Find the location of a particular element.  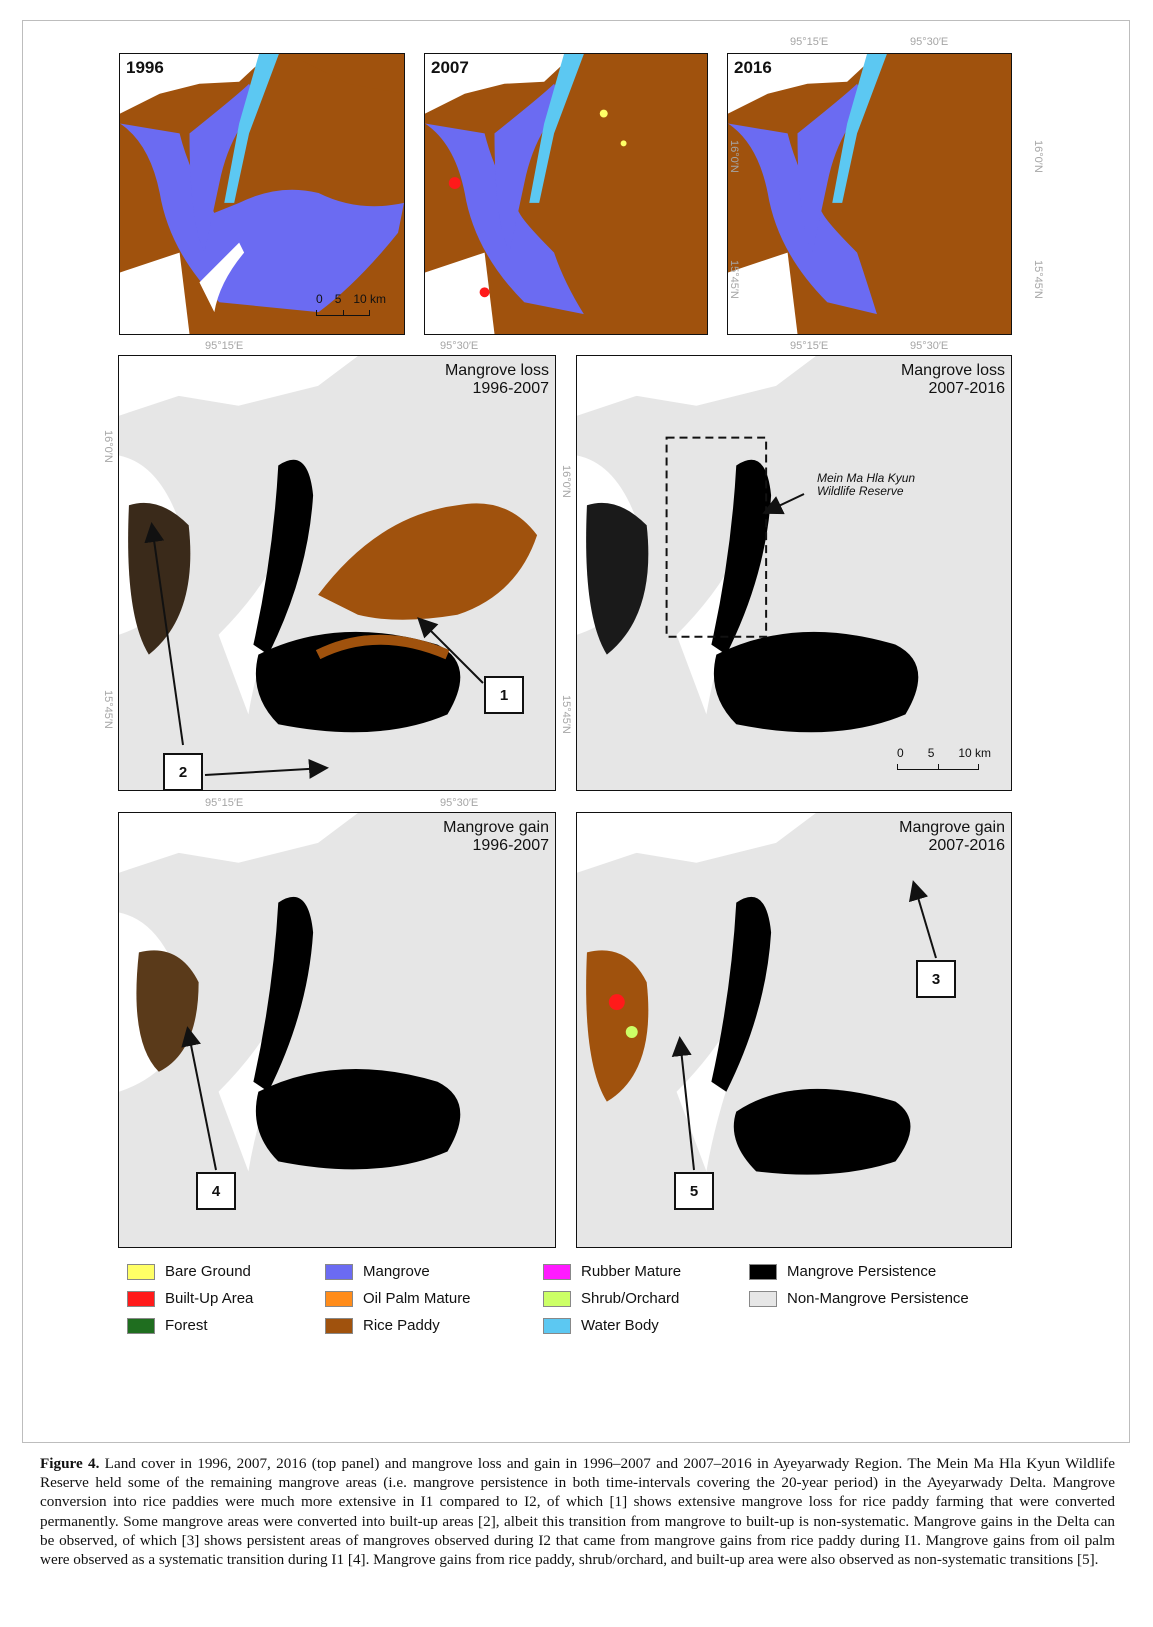

callout-2: 2 is located at coordinates (183, 772).